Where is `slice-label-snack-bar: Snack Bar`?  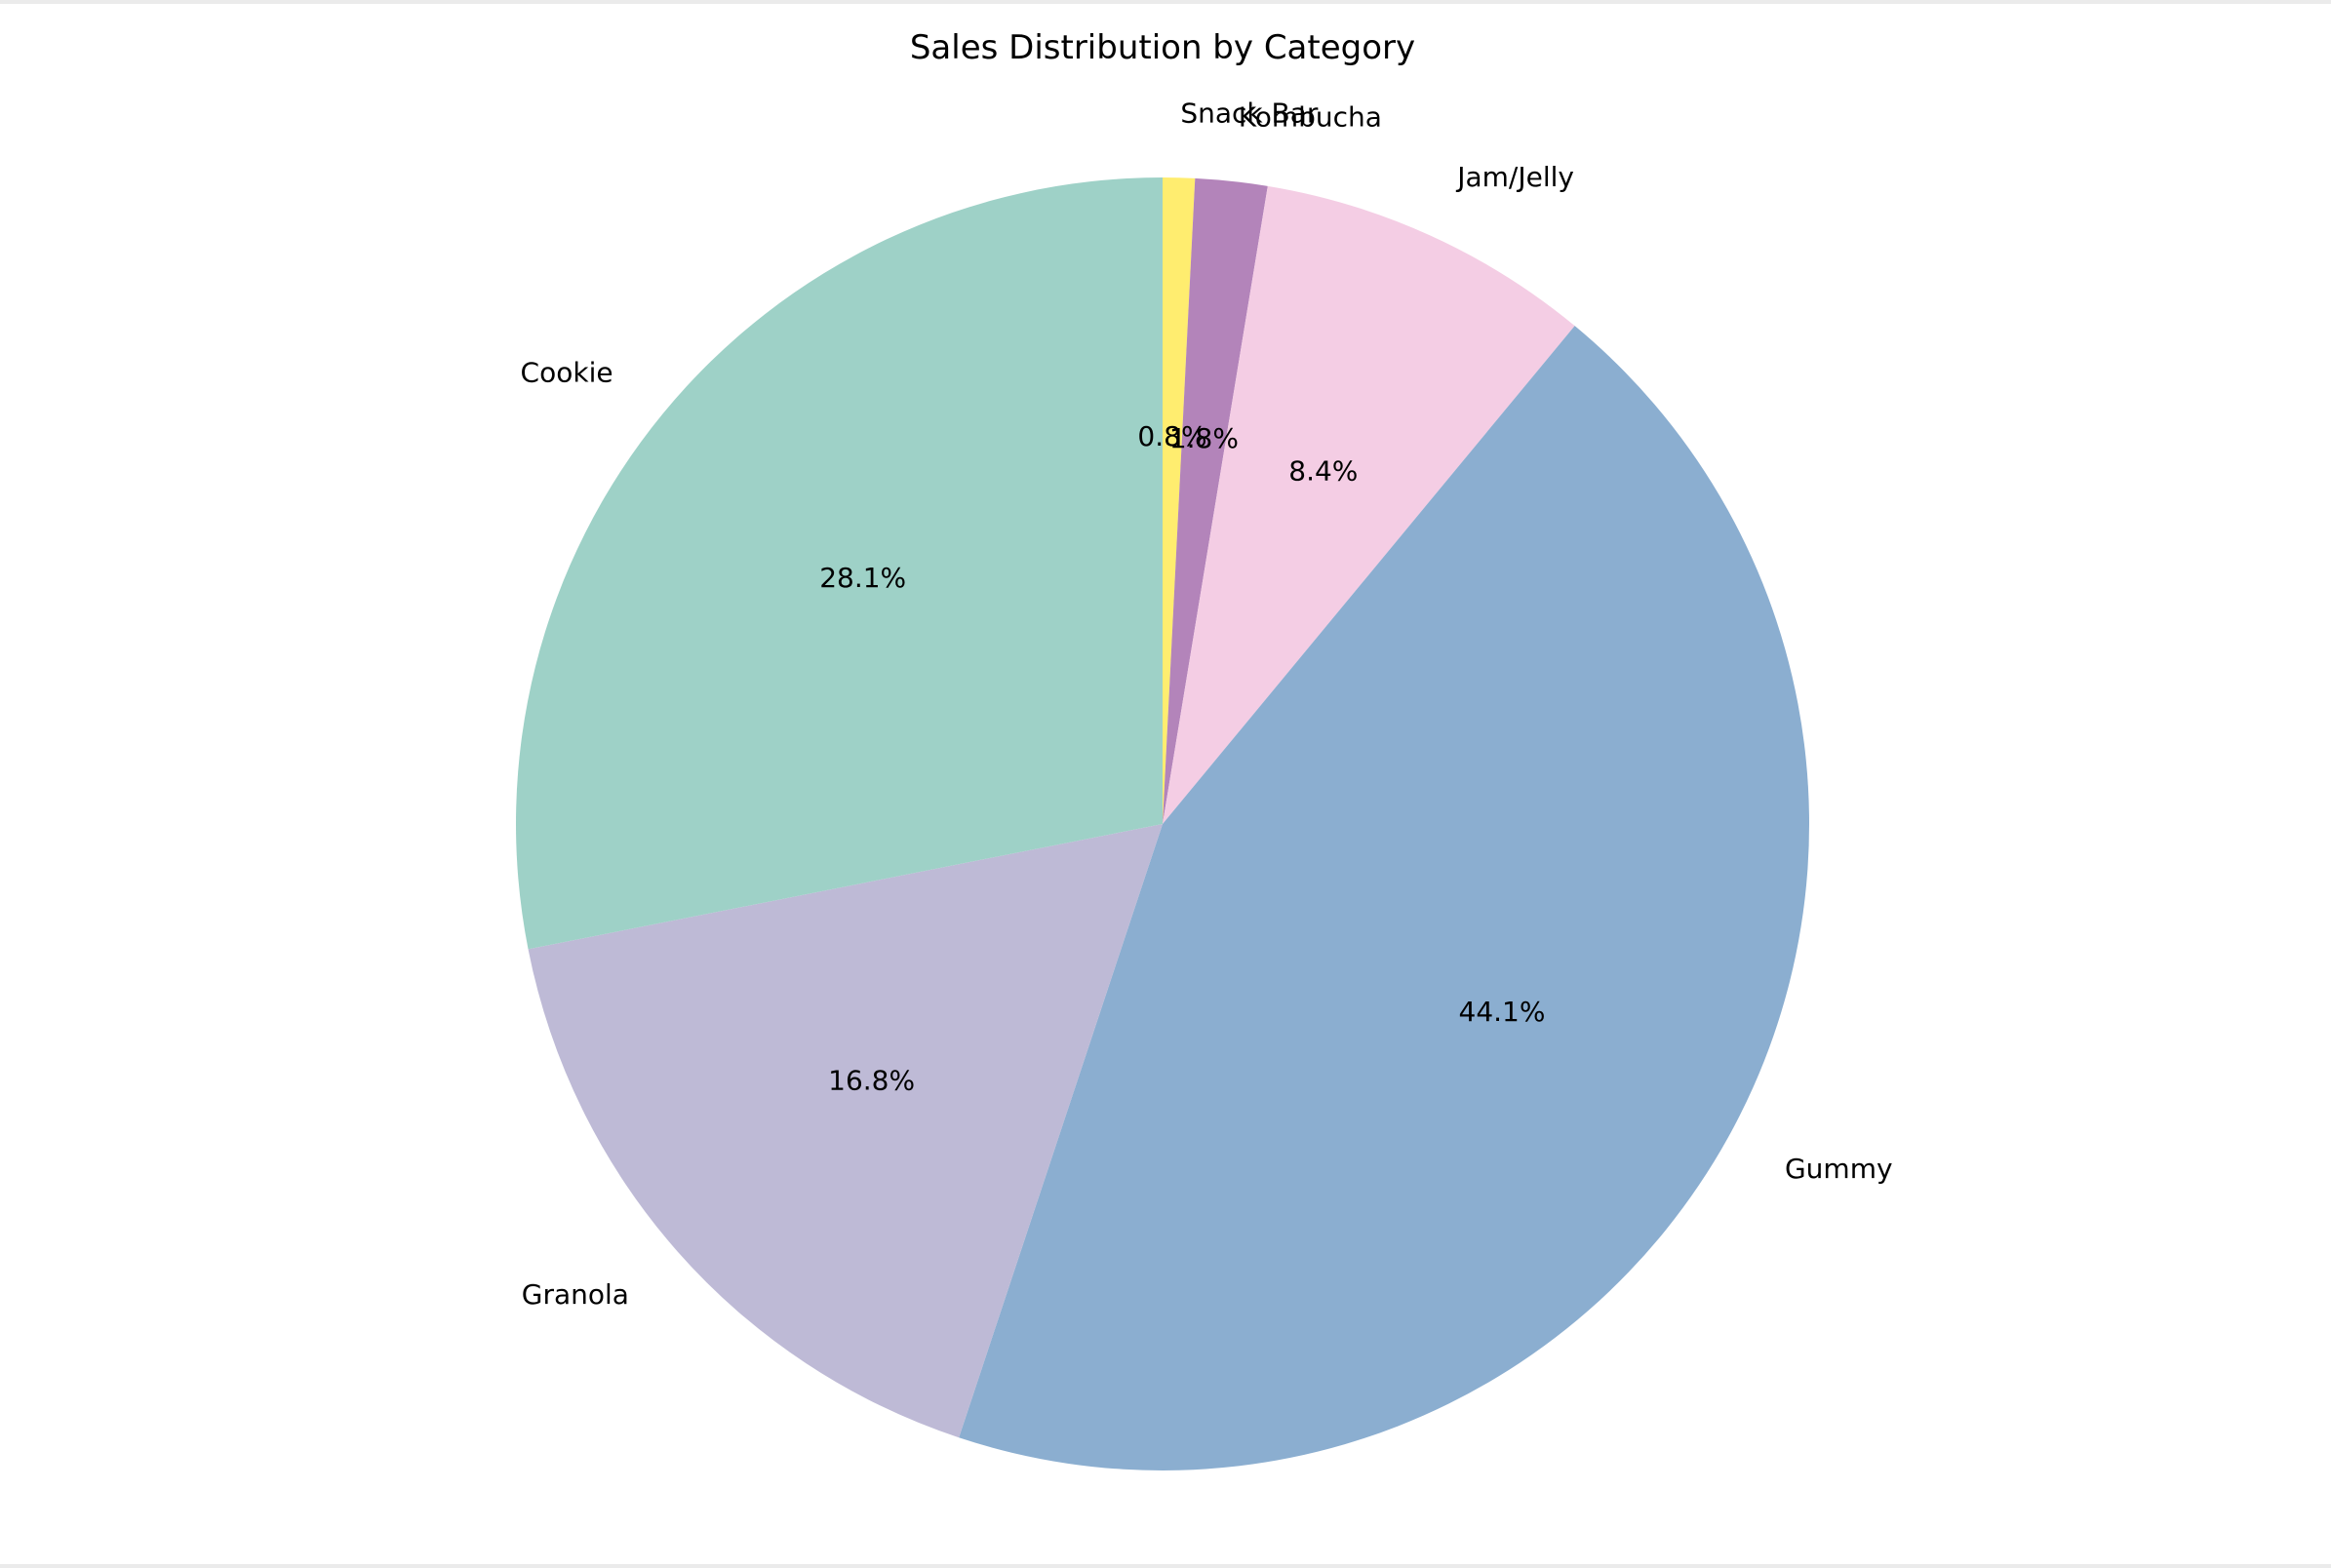
slice-label-snack-bar: Snack Bar is located at coordinates (1249, 113).